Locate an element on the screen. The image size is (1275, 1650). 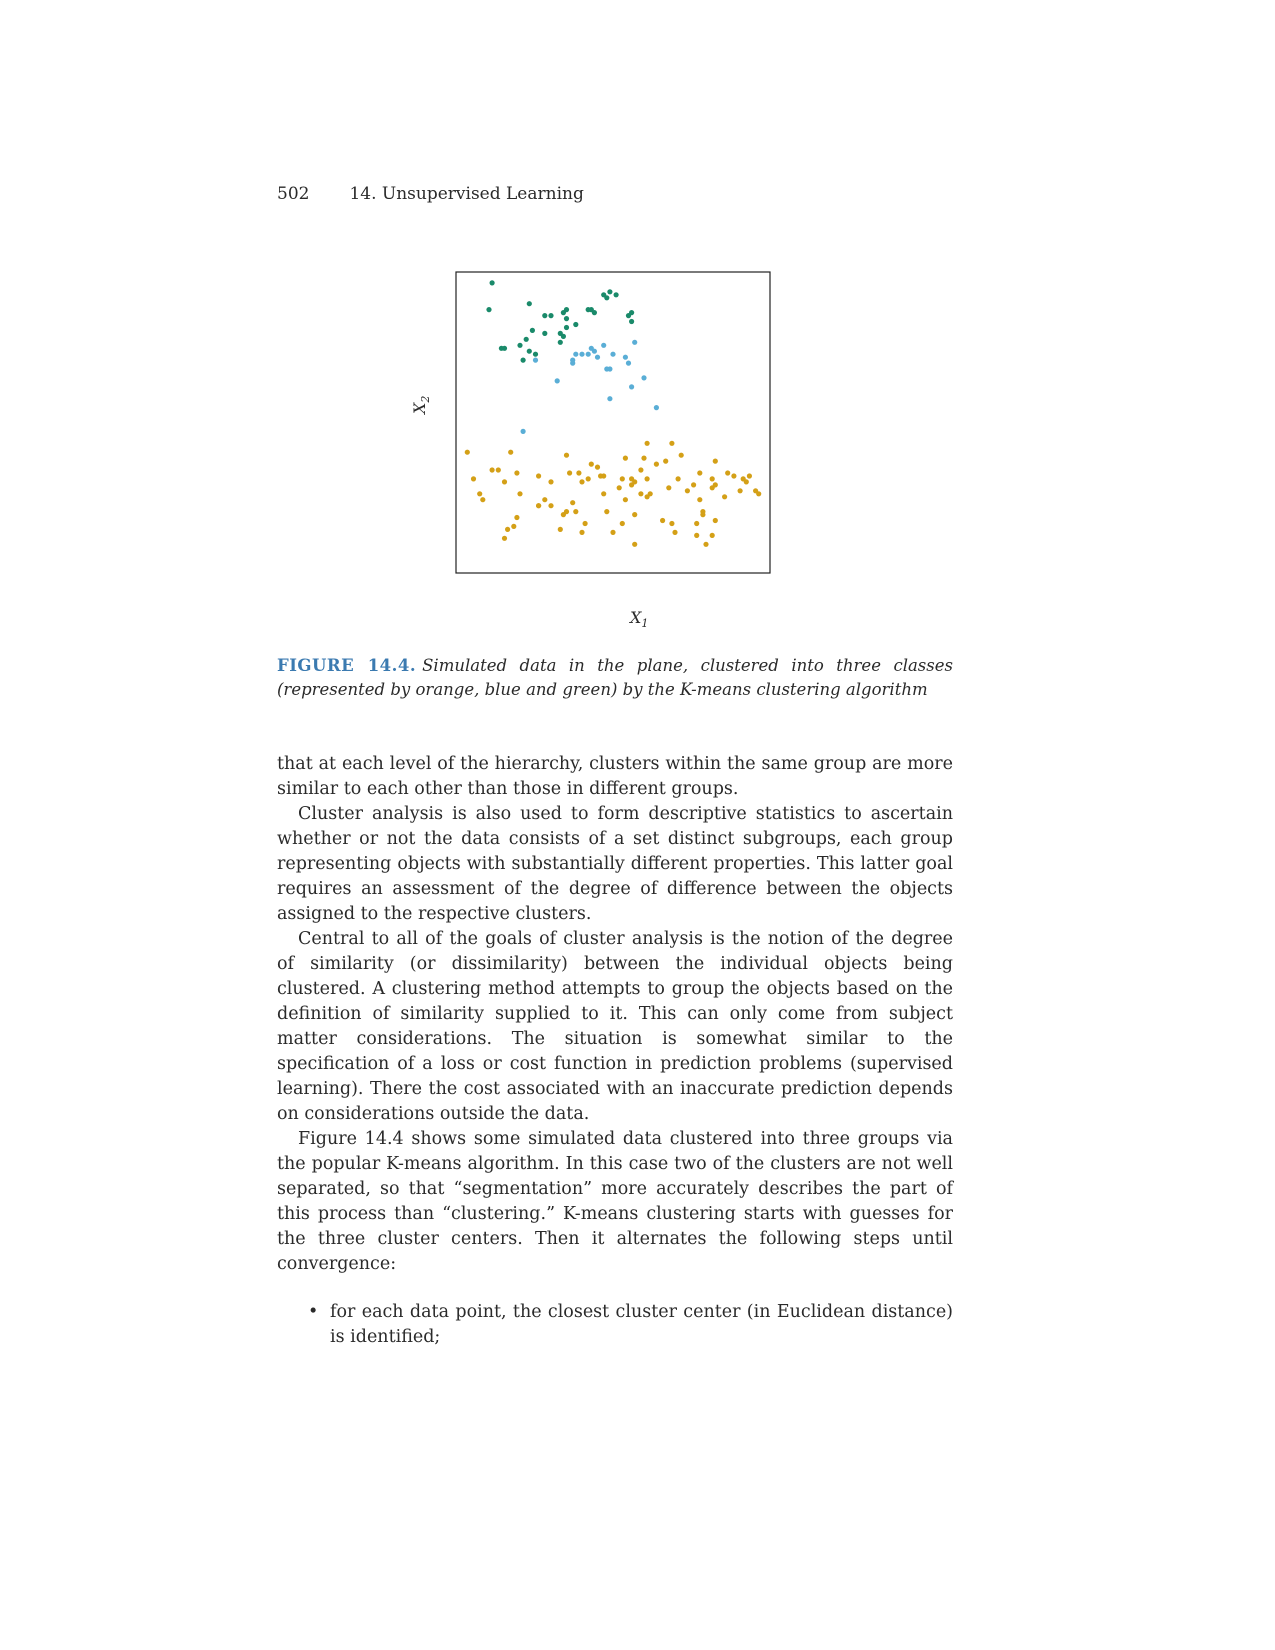
page-number: 502 is located at coordinates (293, 194).